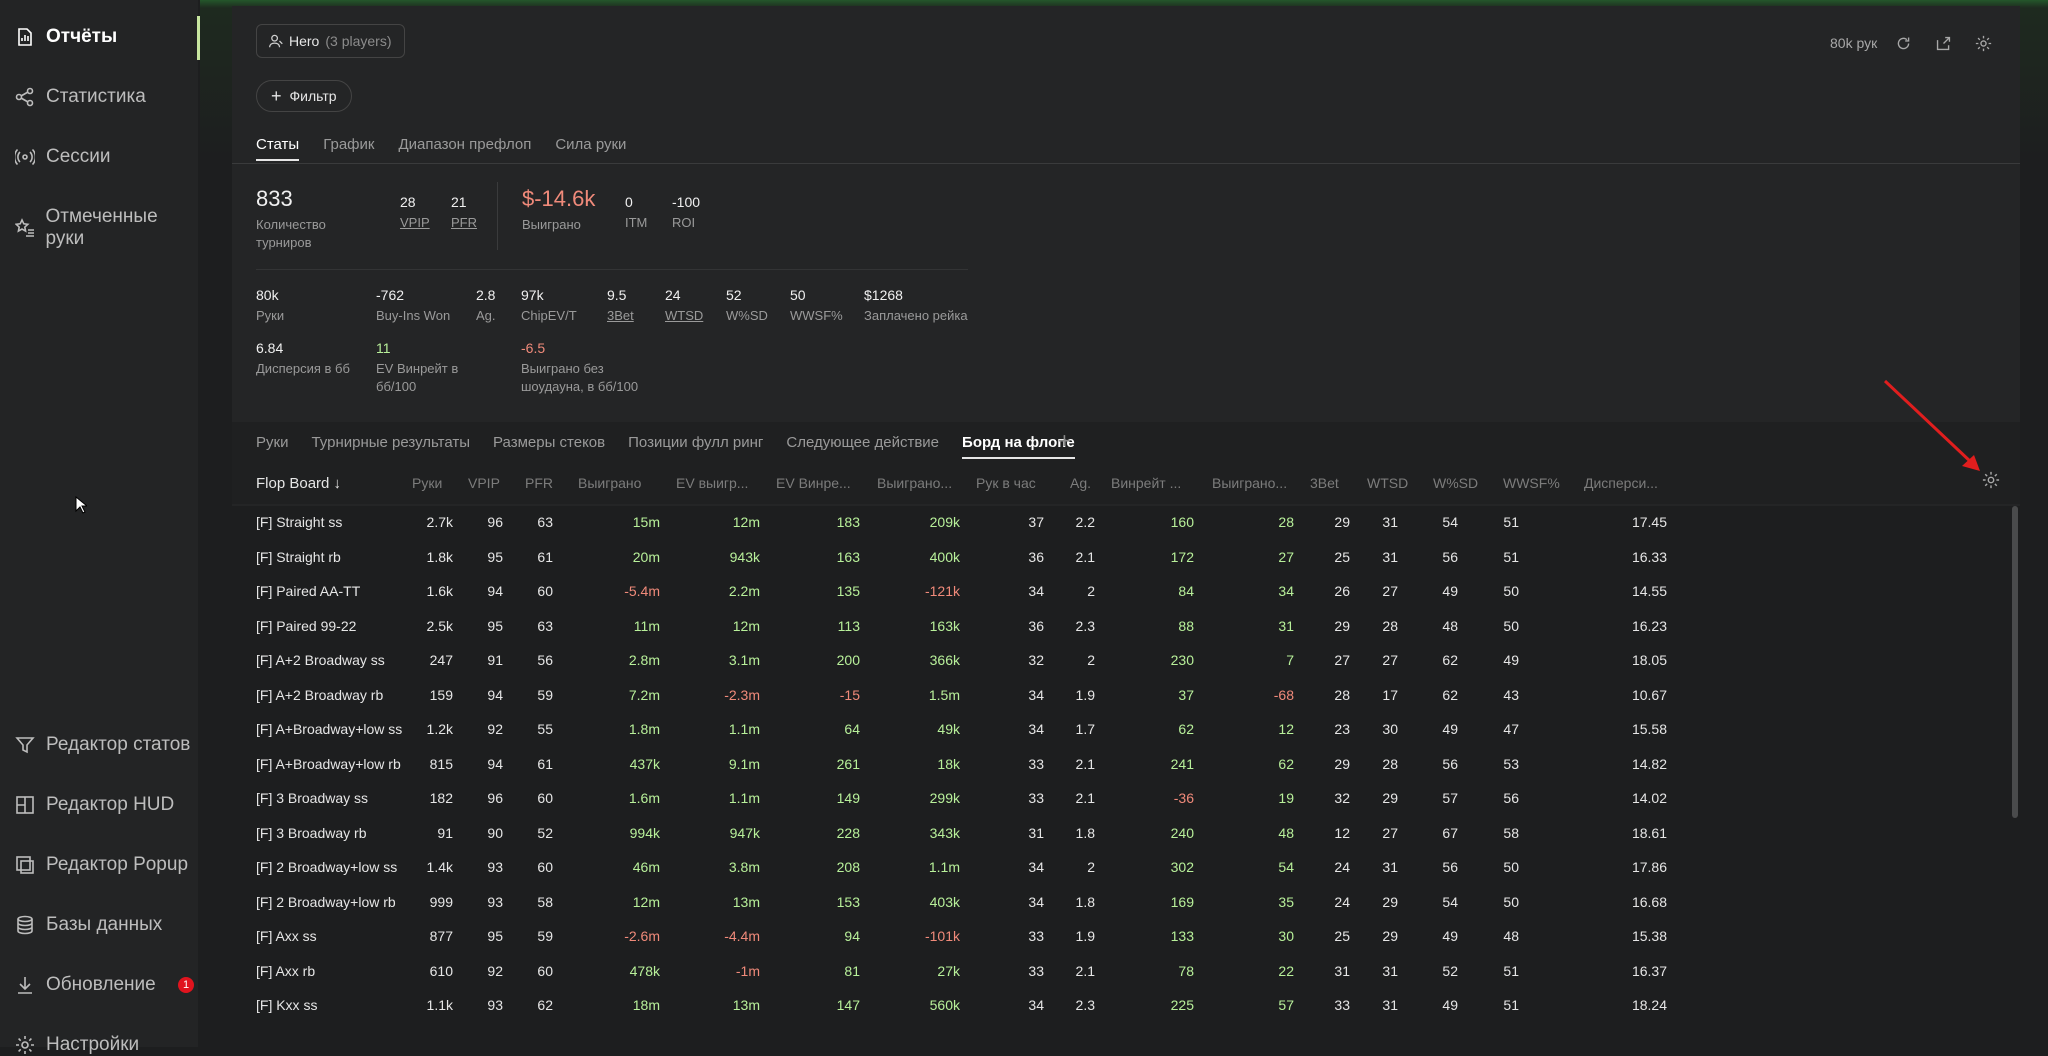  I want to click on tab-graph: График, so click(349, 144).